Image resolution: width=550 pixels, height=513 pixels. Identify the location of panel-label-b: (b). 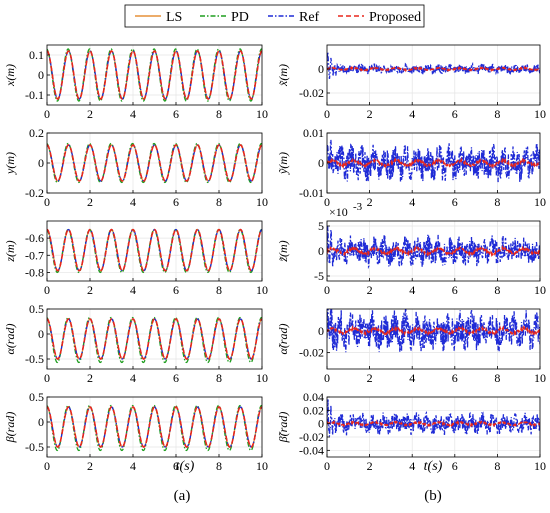
(433, 496).